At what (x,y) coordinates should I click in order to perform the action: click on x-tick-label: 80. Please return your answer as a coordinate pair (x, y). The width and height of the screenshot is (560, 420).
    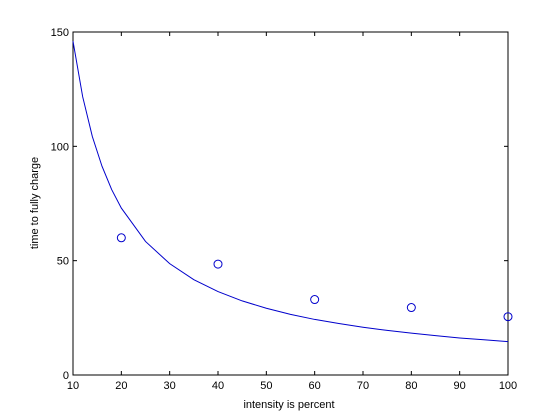
    Looking at the image, I should click on (411, 386).